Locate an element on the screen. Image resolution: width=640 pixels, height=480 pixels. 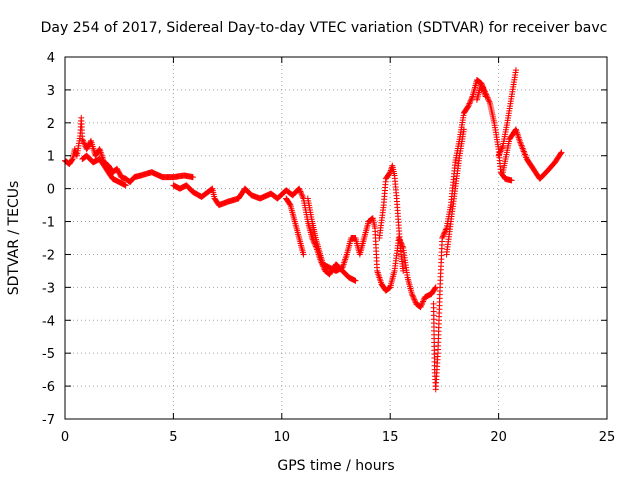
x-tick-label: 5 is located at coordinates (173, 437).